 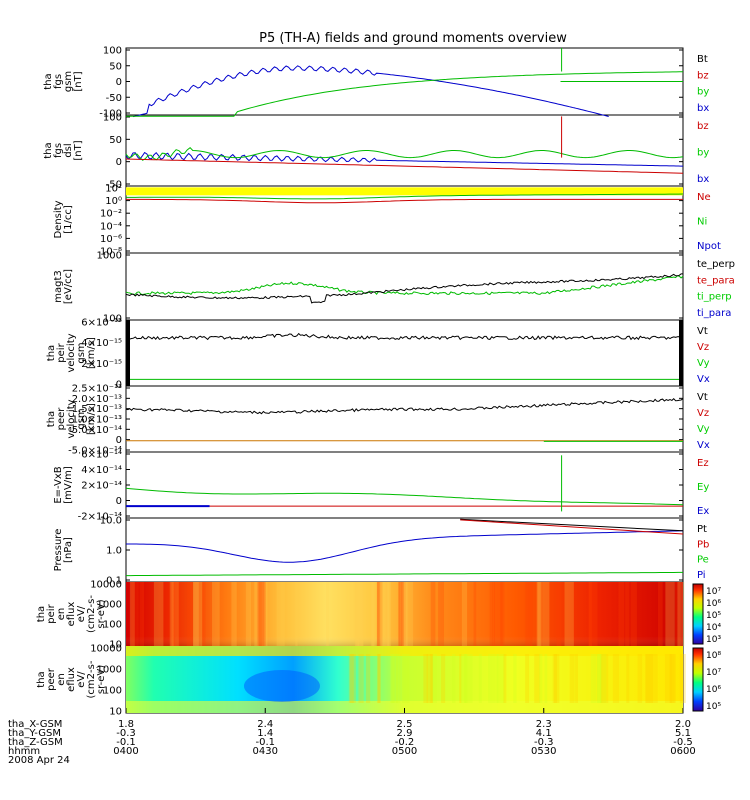 I want to click on trace-npot-band, so click(x=404, y=191).